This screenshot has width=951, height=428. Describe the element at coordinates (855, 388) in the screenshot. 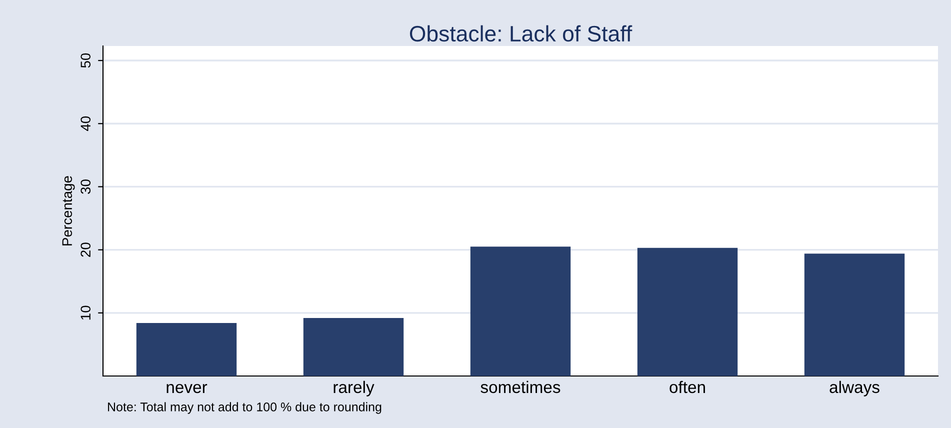

I see `x-tick-label: always` at that location.